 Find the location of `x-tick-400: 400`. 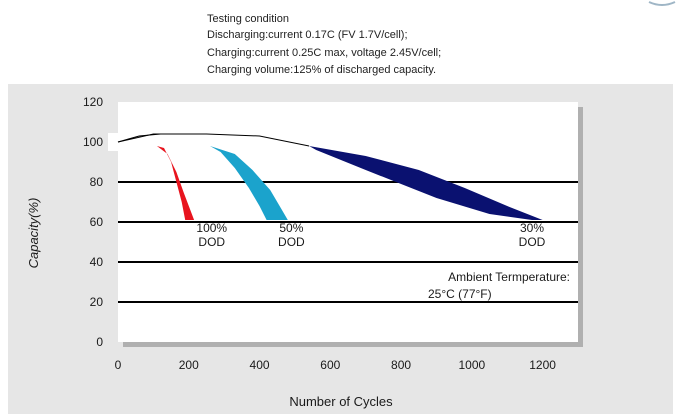

x-tick-400: 400 is located at coordinates (260, 365).